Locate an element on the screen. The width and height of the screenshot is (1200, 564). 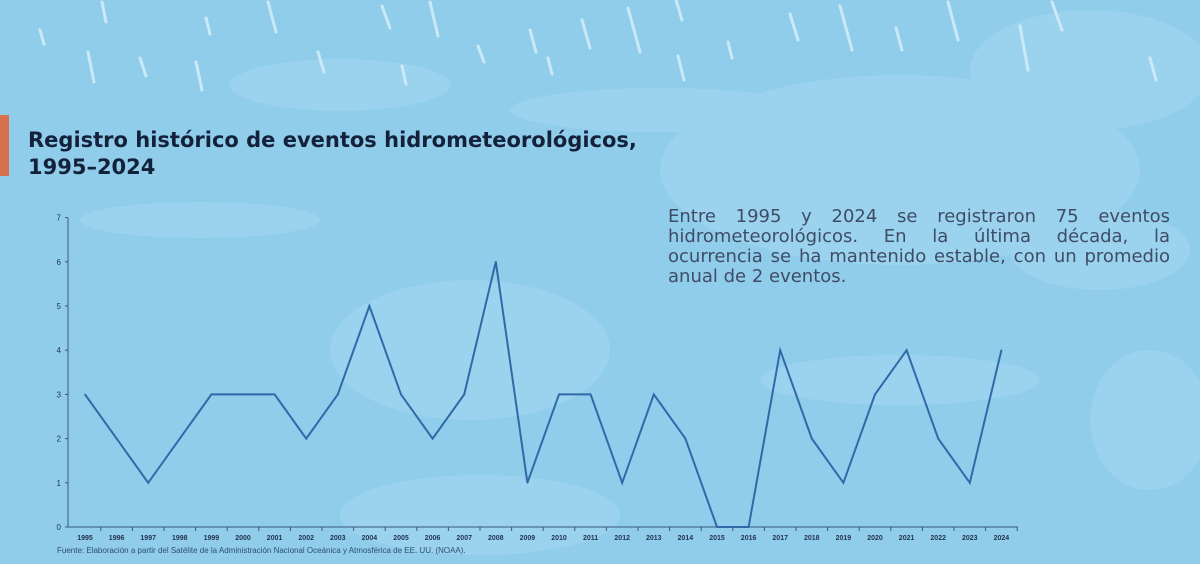
x-tick-label: 2017 is located at coordinates (780, 538).